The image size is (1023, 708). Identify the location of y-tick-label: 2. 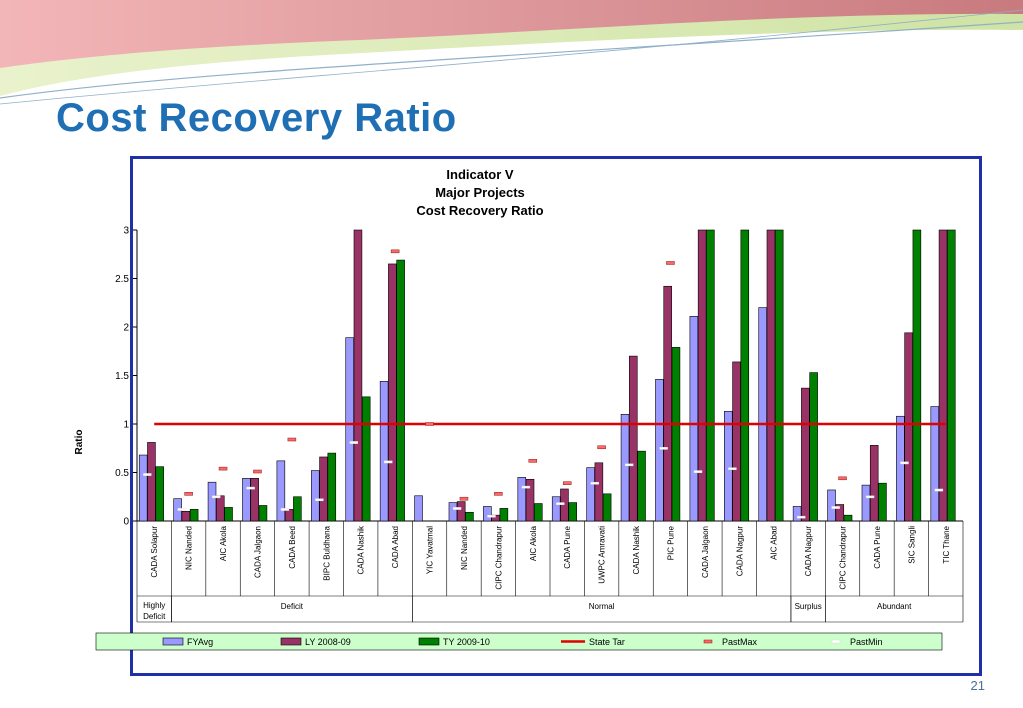
(126, 328).